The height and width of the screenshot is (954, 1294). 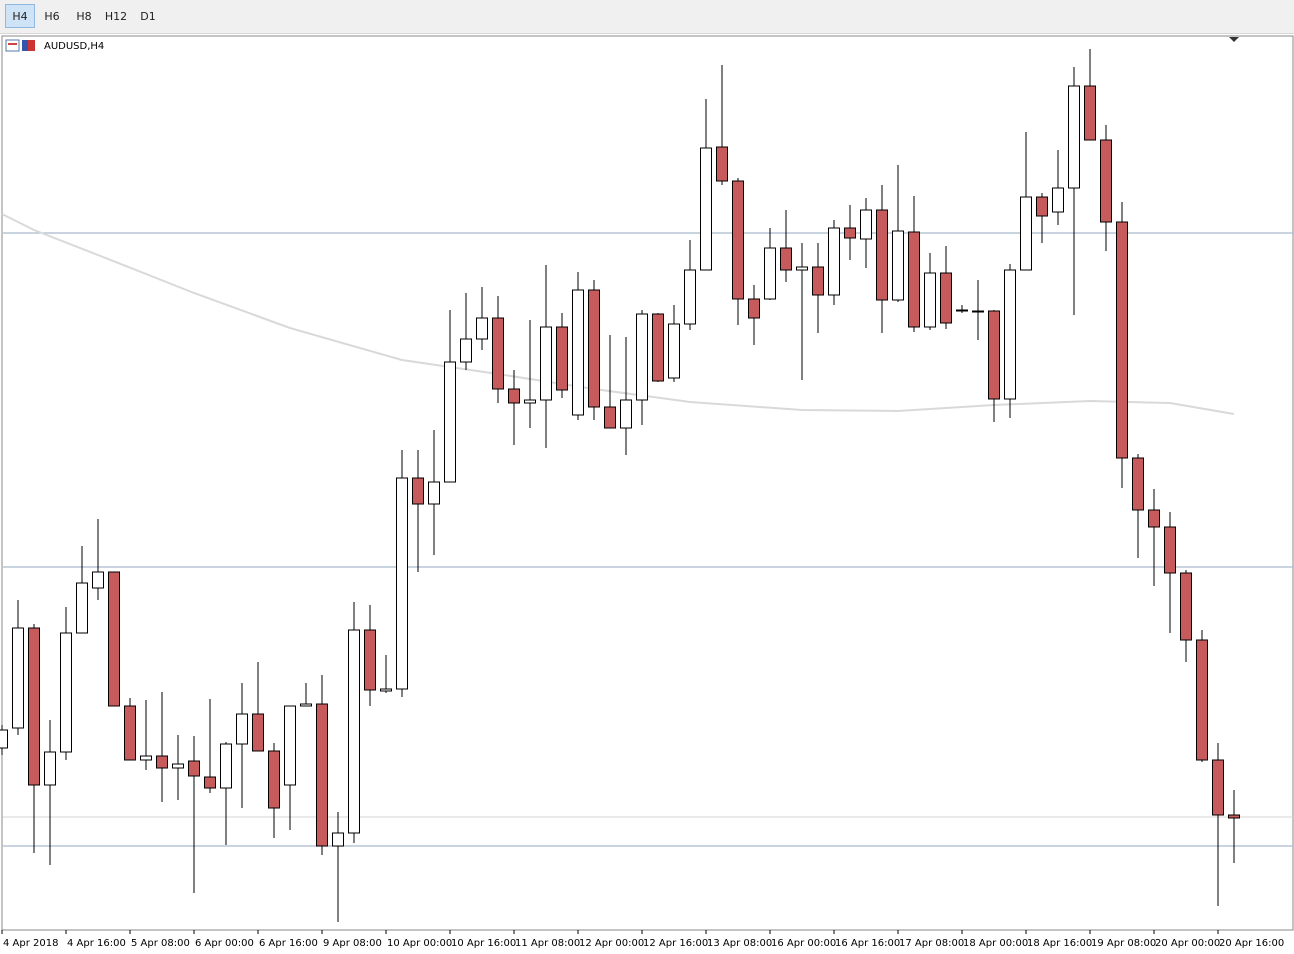 What do you see at coordinates (52, 16) in the screenshot?
I see `timeframe-button: H6` at bounding box center [52, 16].